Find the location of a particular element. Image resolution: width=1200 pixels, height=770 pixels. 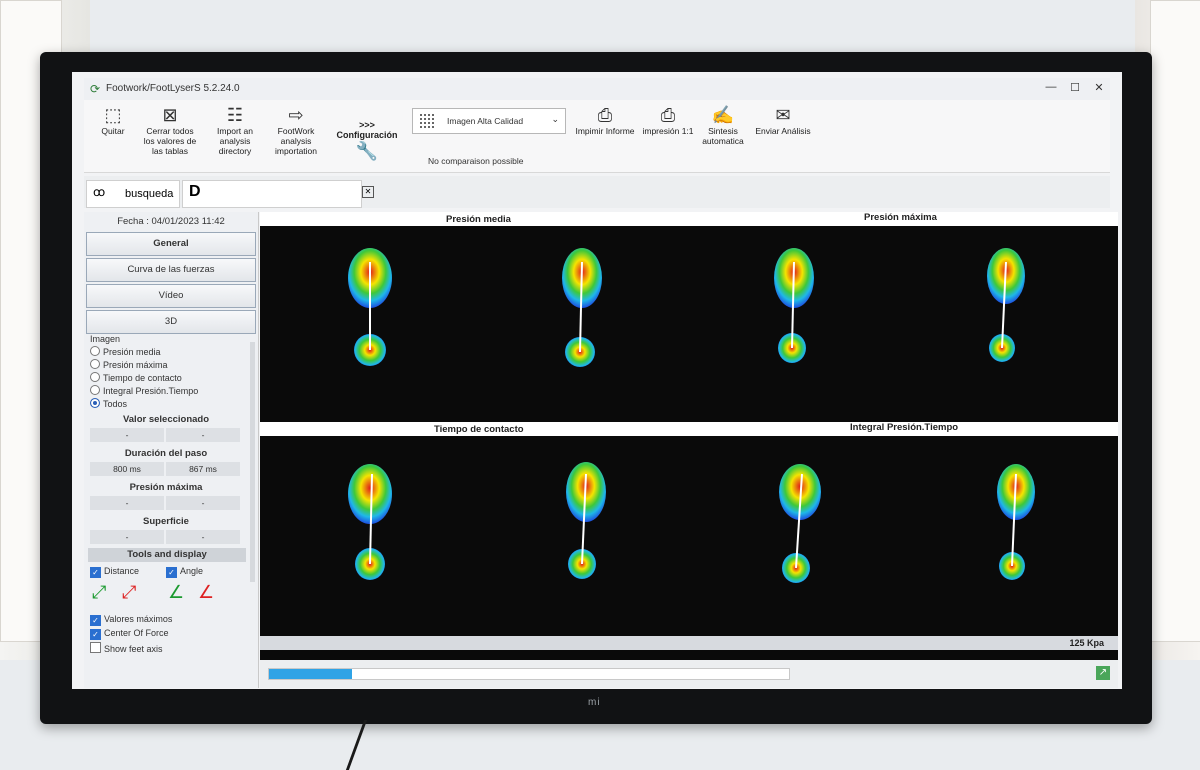

radio-label: Presión máxima is located at coordinates (135, 365).